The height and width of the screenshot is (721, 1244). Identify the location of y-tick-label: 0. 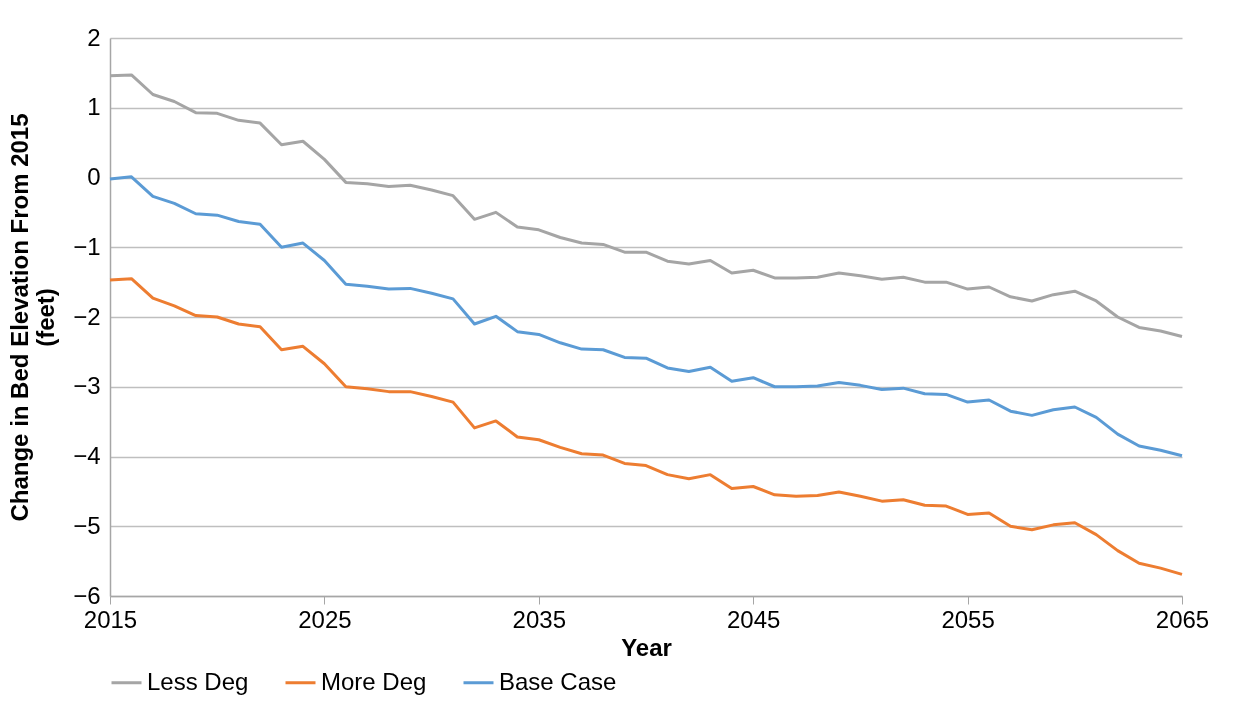
(94, 176).